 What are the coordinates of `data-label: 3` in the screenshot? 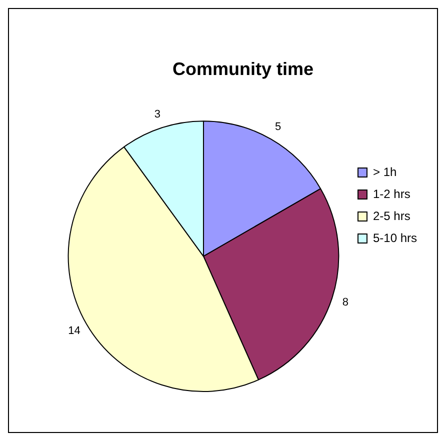 It's located at (157, 114).